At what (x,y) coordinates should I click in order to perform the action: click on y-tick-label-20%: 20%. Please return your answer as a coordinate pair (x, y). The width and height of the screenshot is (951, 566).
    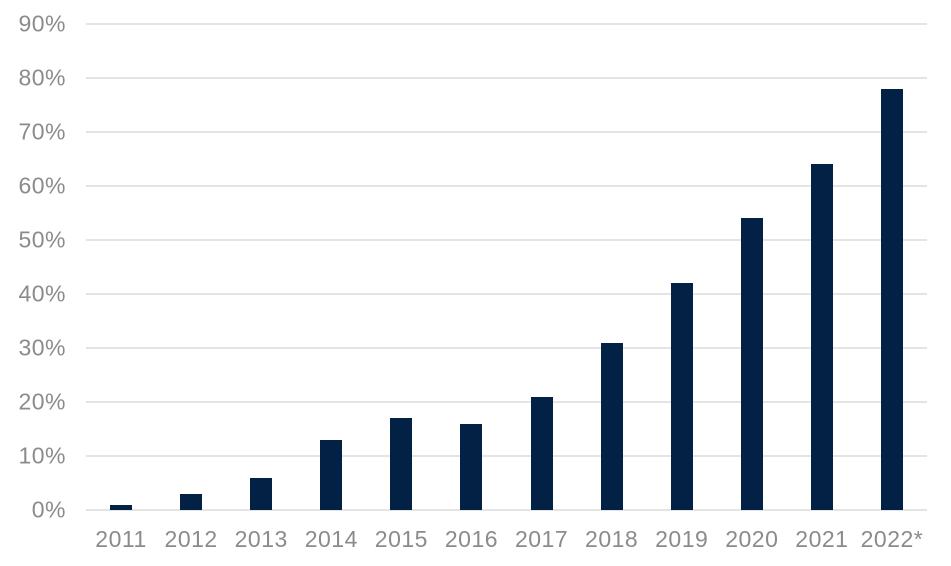
    Looking at the image, I should click on (42, 401).